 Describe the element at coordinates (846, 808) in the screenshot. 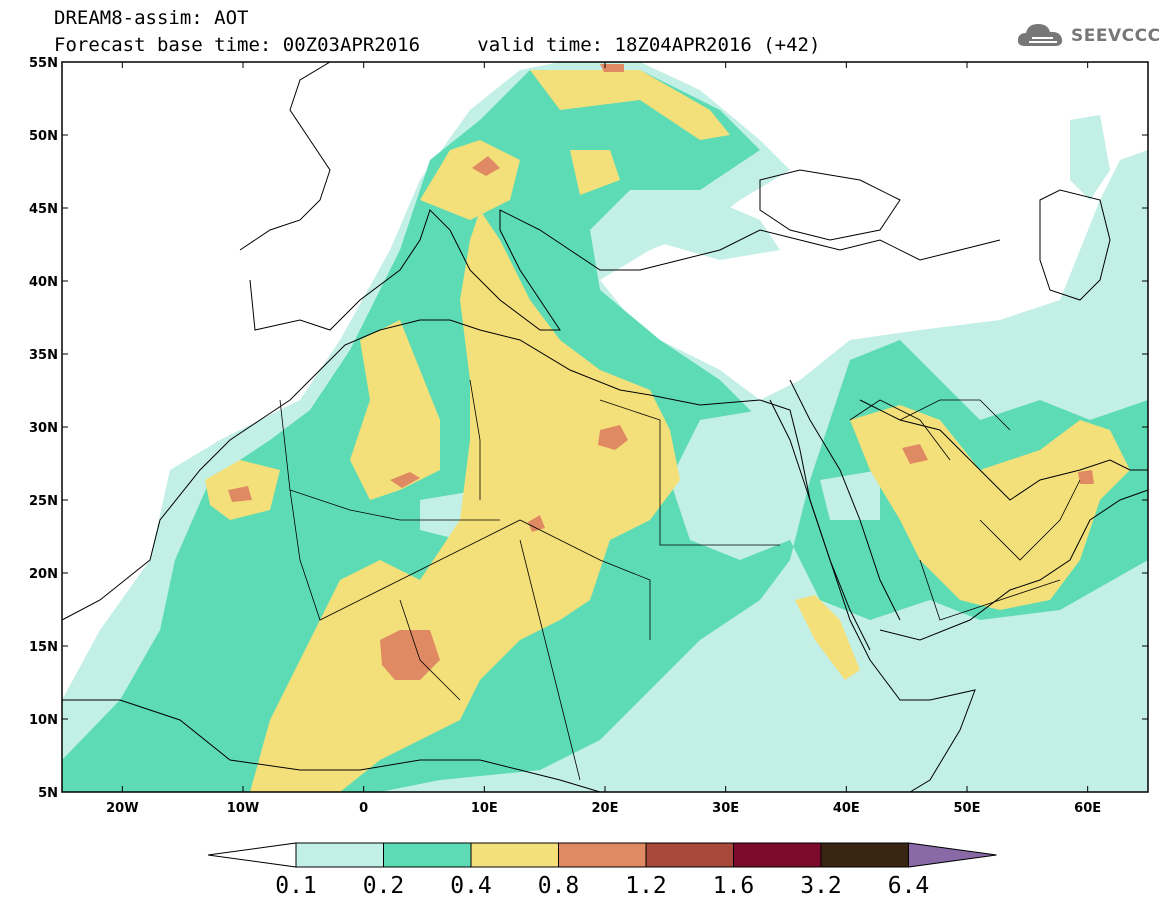

I see `lon-tick-label: 40E` at that location.